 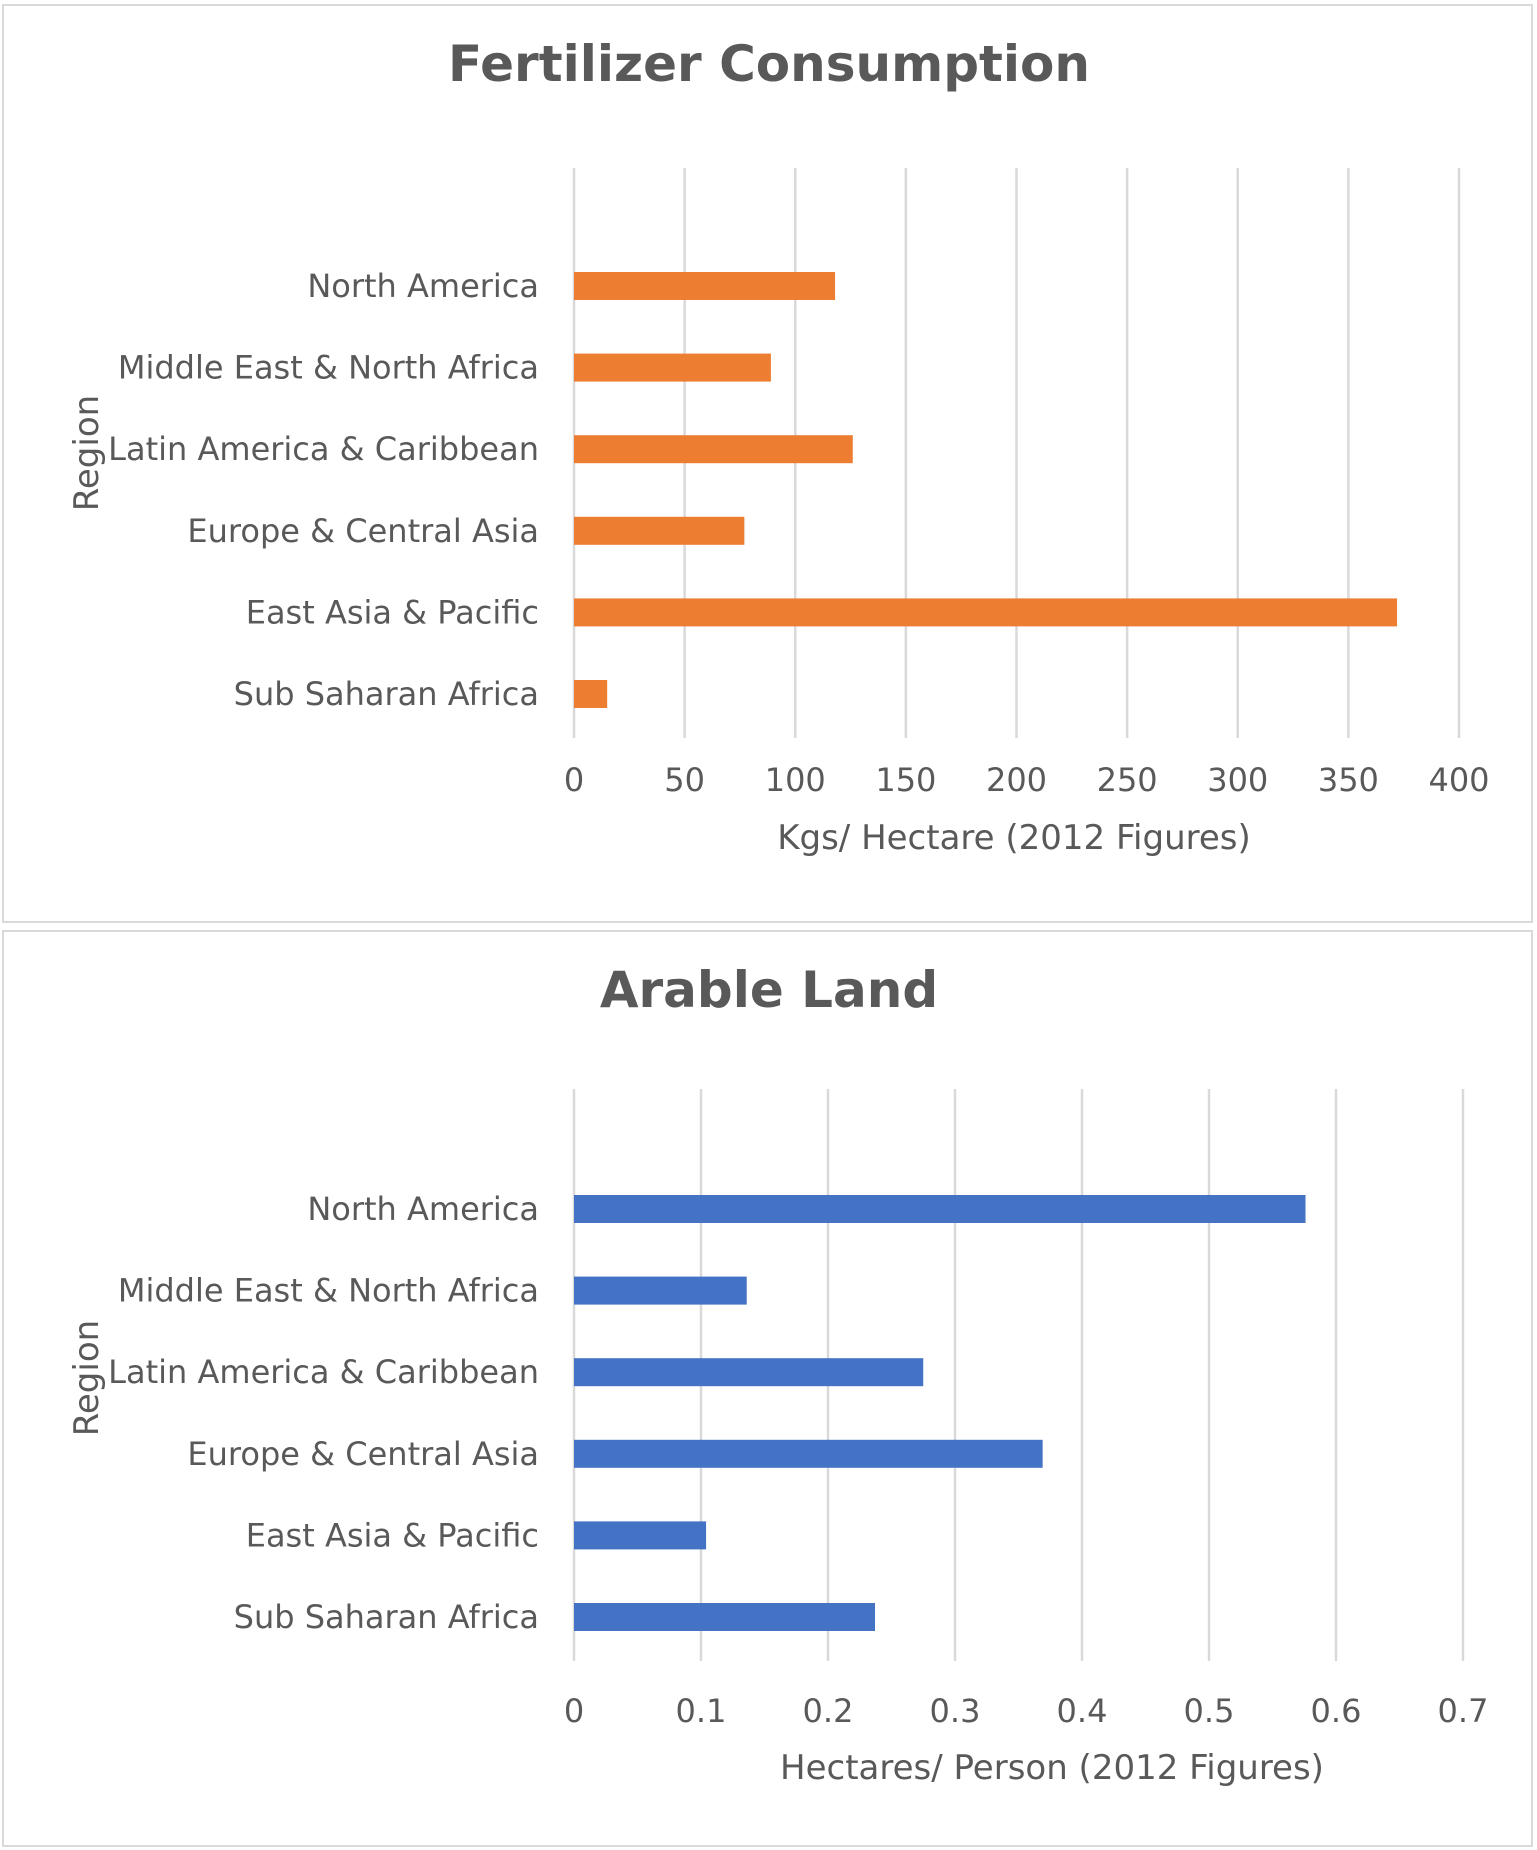 What do you see at coordinates (701, 1711) in the screenshot?
I see `x-tick-label: 0.1` at bounding box center [701, 1711].